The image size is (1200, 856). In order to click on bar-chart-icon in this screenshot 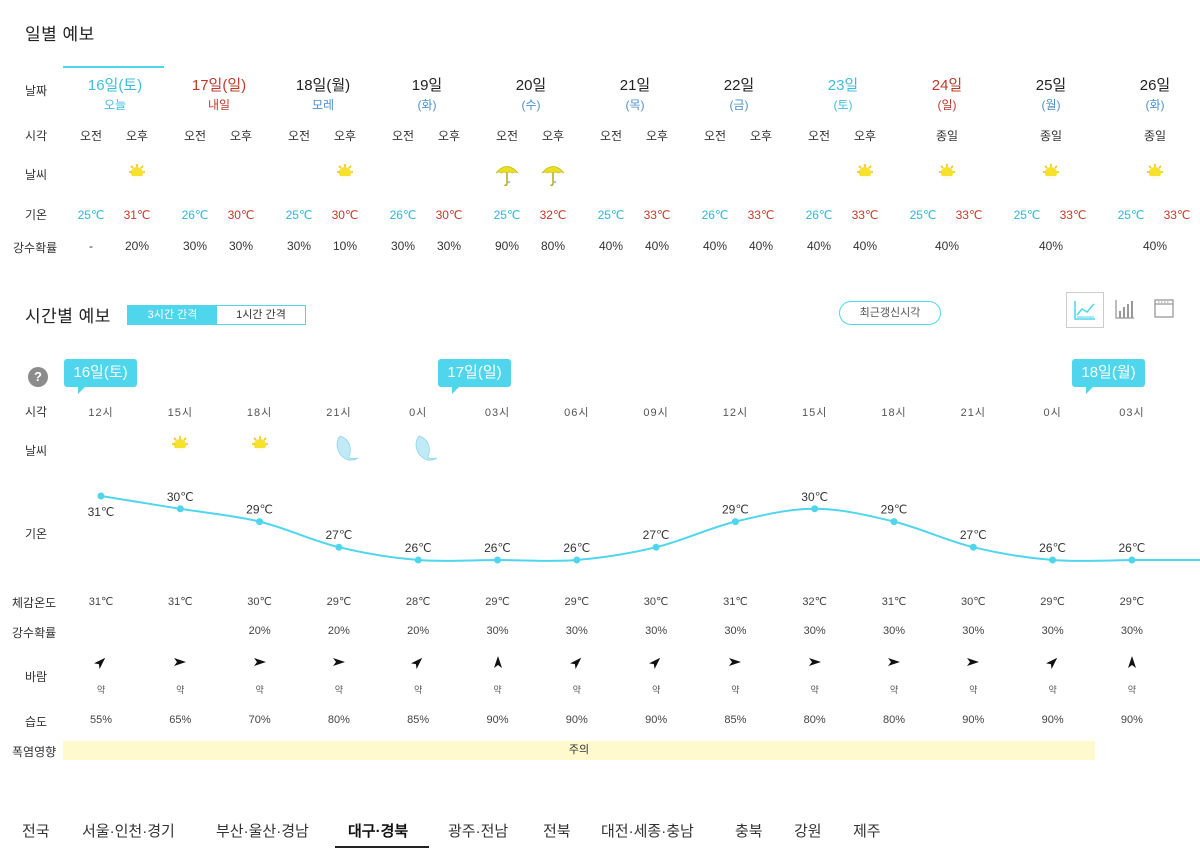, I will do `click(1124, 309)`.